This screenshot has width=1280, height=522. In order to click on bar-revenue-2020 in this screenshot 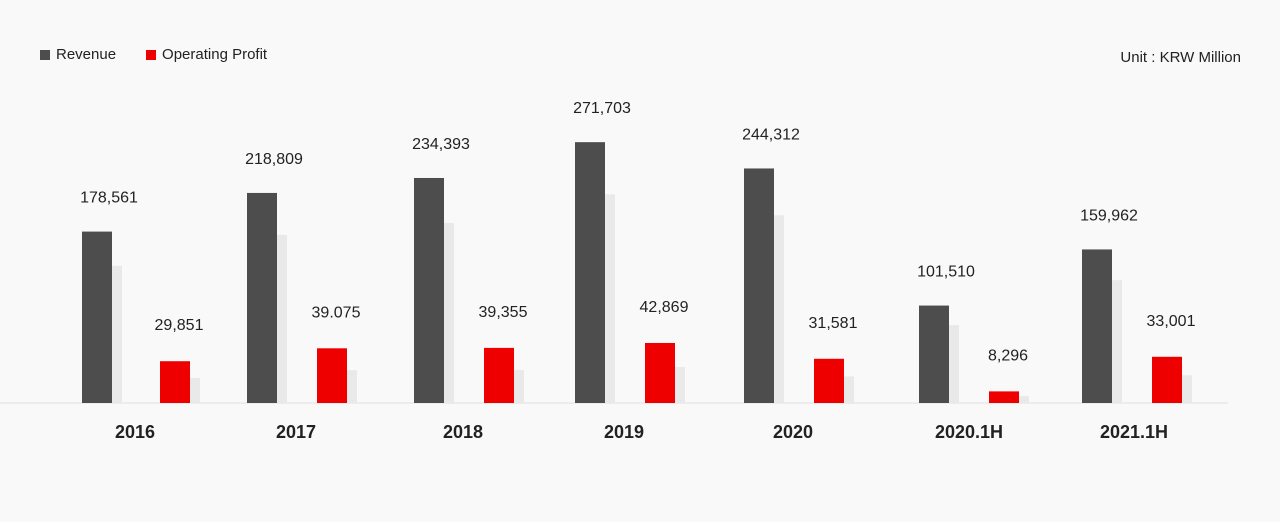, I will do `click(759, 285)`.